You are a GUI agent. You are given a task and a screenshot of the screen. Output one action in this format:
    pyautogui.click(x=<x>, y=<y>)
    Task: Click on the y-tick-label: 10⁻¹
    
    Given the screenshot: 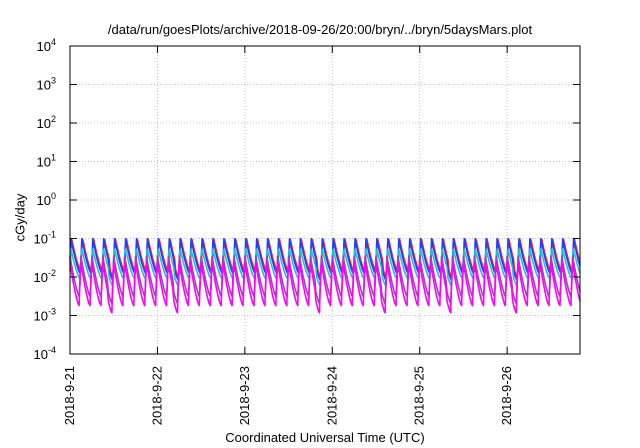 What is the action you would take?
    pyautogui.click(x=45, y=238)
    